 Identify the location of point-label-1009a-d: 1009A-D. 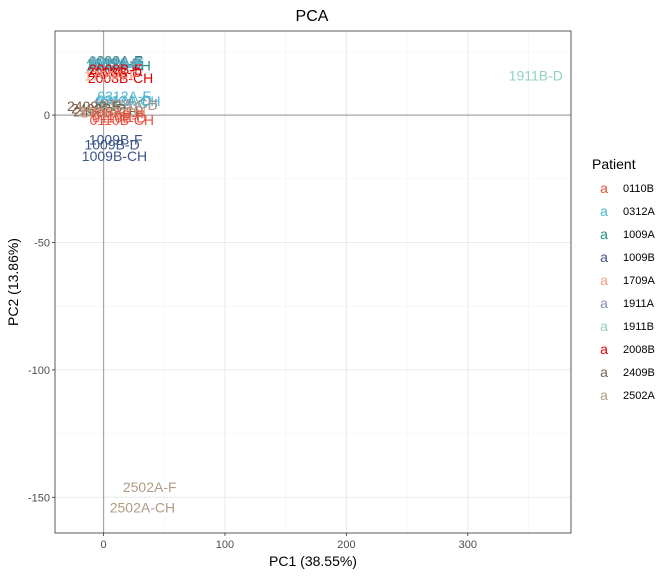
(114, 63).